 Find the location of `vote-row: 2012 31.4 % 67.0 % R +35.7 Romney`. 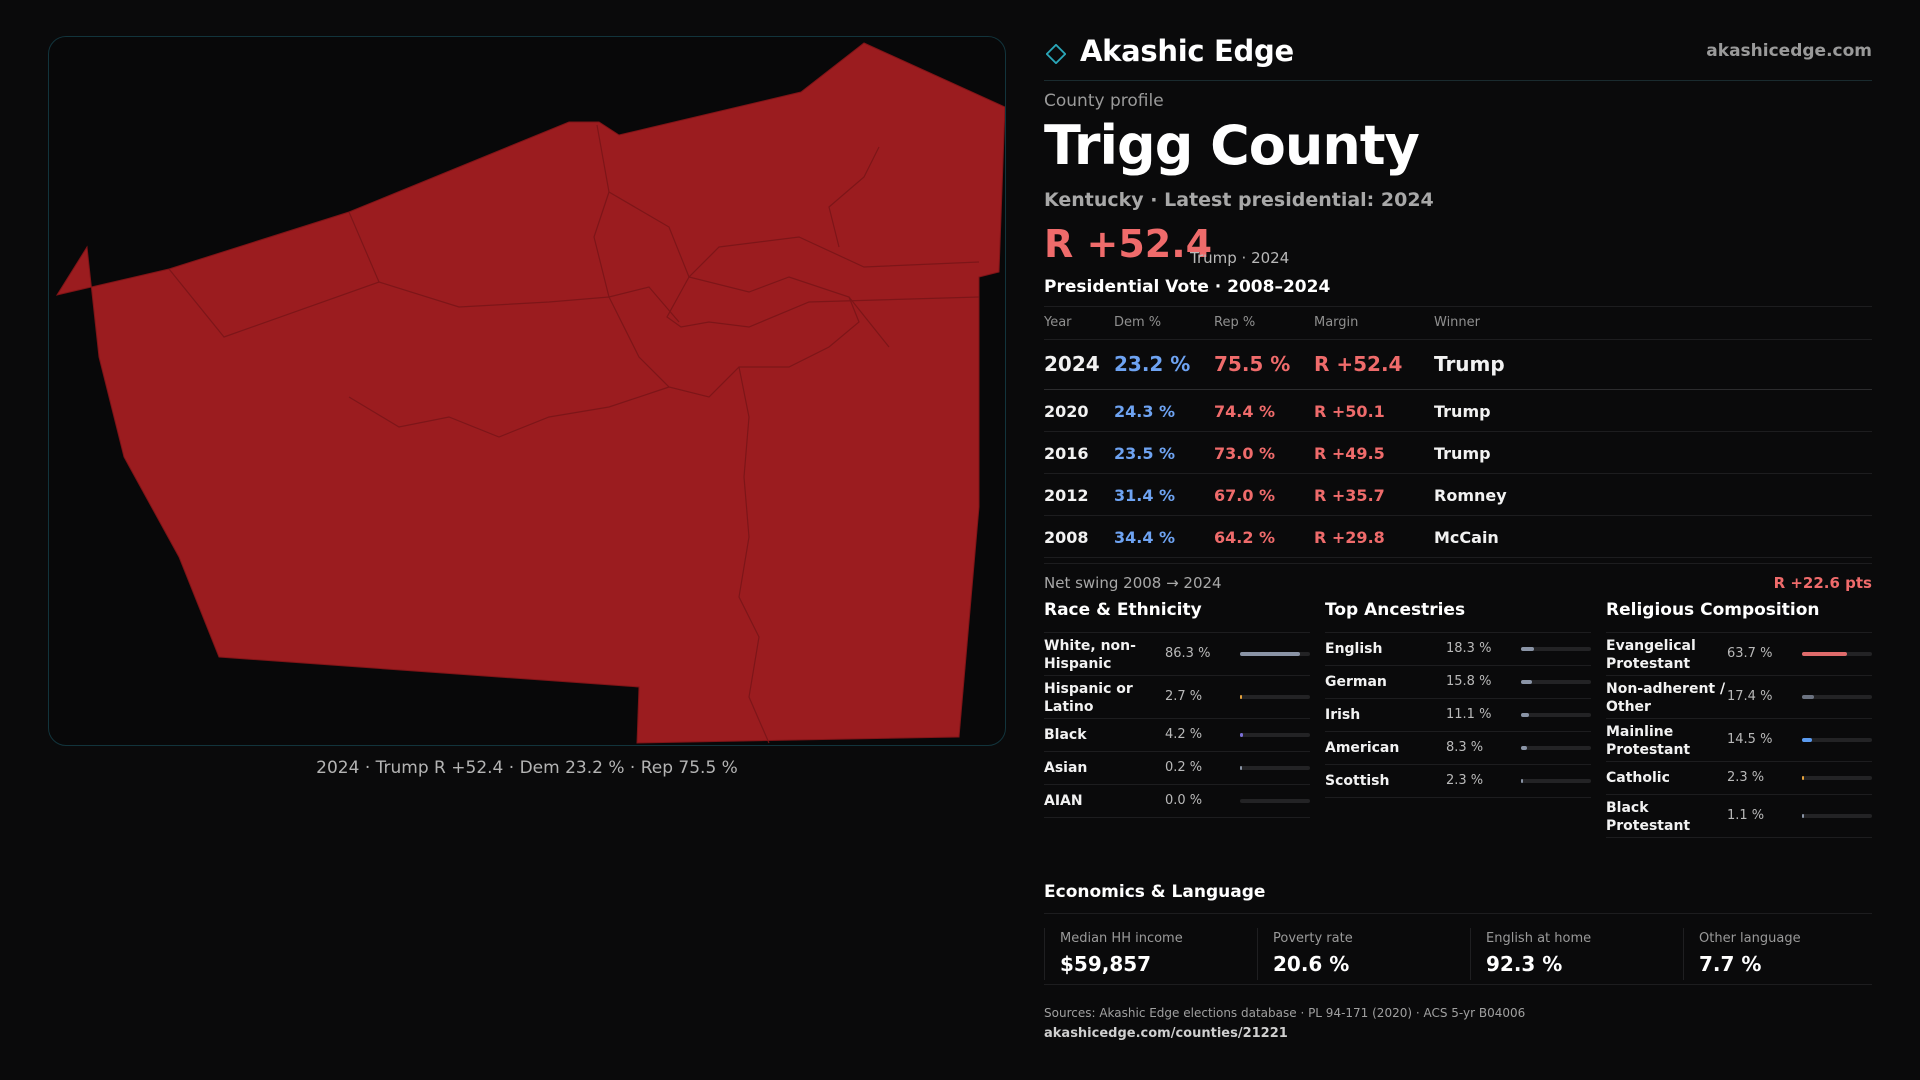

vote-row: 2012 31.4 % 67.0 % R +35.7 Romney is located at coordinates (1458, 495).